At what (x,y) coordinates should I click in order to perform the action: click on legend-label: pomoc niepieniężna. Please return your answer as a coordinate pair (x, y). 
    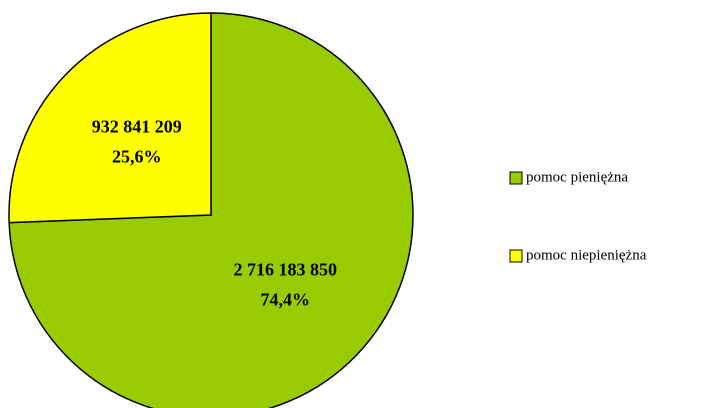
    Looking at the image, I should click on (586, 255).